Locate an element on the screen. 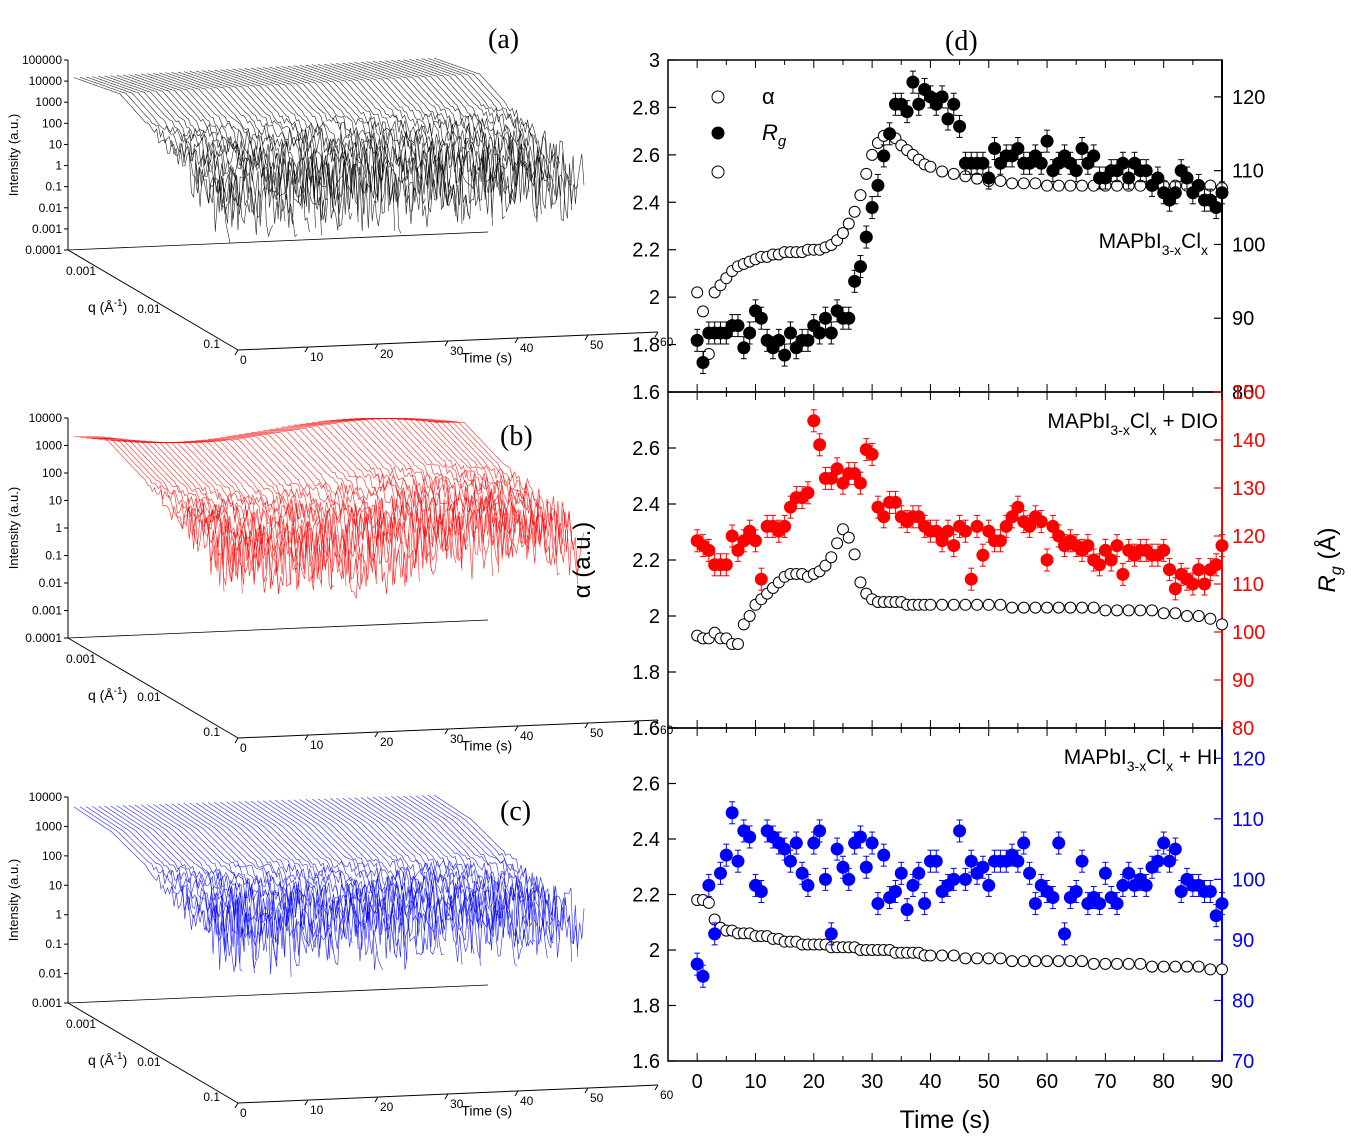  rg-tick-label: 100 is located at coordinates (1248, 633).